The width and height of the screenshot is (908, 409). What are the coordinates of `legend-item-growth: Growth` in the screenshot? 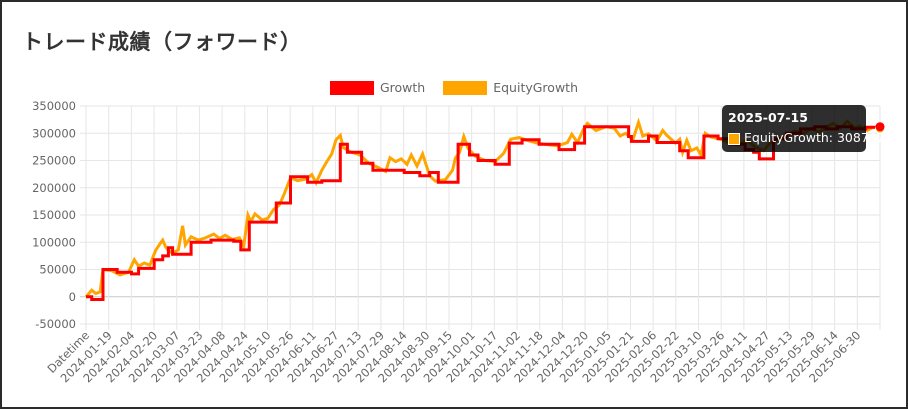 It's located at (377, 87).